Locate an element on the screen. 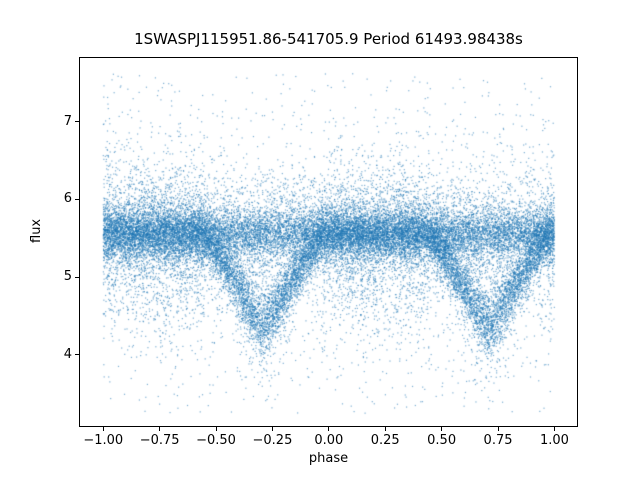 Image resolution: width=640 pixels, height=480 pixels. x-tick-label: 1.00 is located at coordinates (554, 440).